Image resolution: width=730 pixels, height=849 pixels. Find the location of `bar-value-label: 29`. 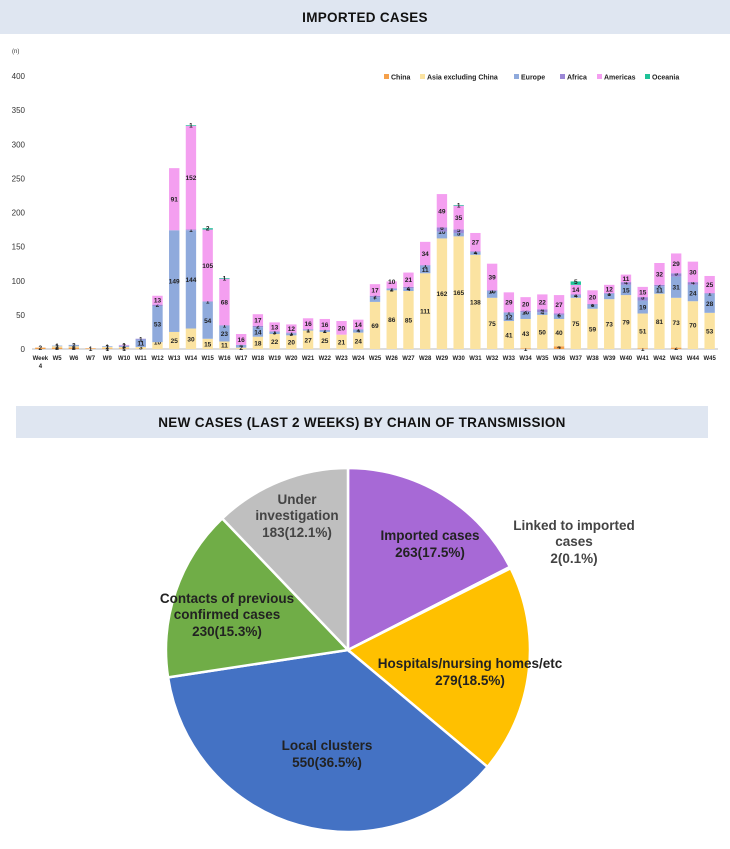

bar-value-label: 29 is located at coordinates (509, 303).